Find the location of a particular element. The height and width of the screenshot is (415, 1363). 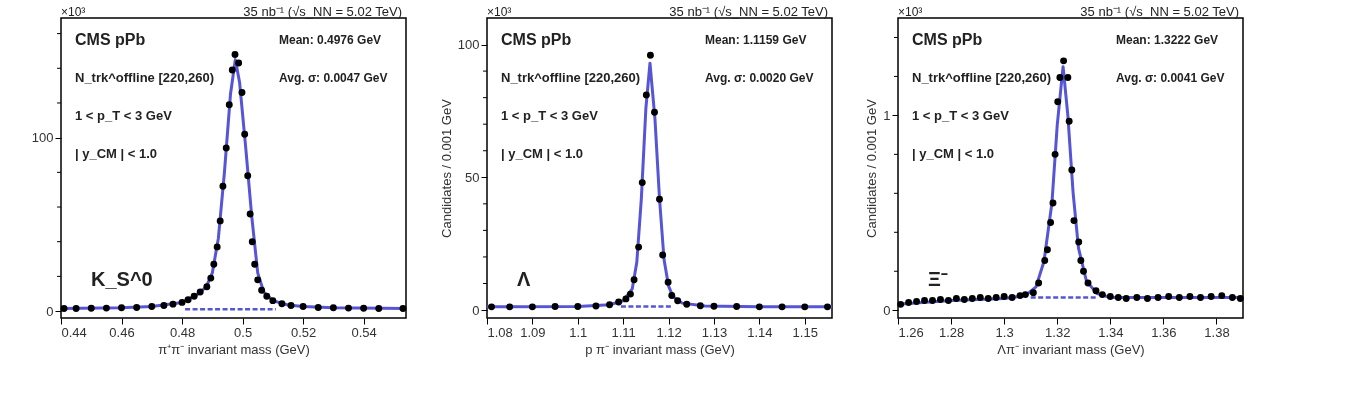

annotation: Mean: 0.4976 GeV is located at coordinates (330, 40).